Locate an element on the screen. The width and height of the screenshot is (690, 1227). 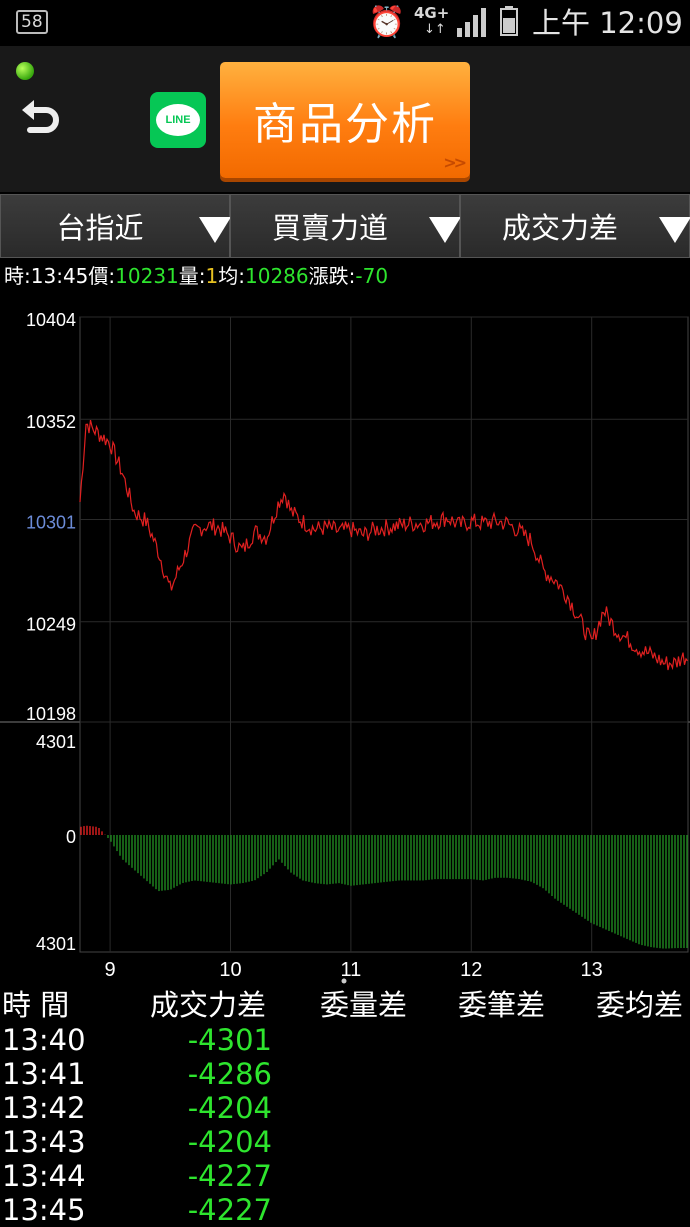
time-tick-label: 13 is located at coordinates (592, 970).